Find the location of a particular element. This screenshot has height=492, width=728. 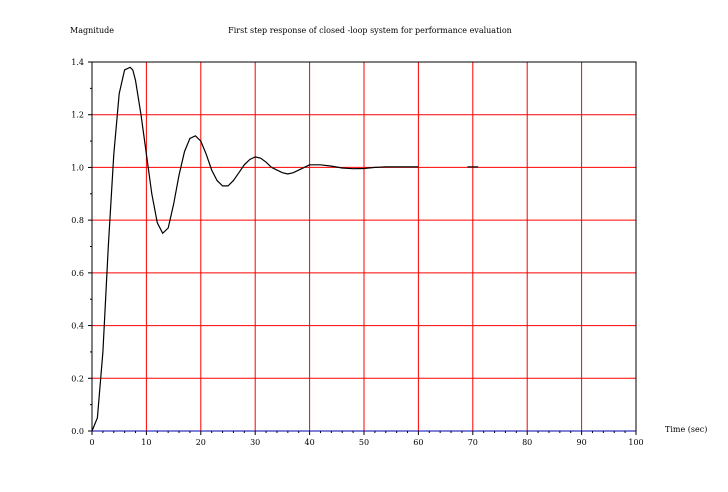

x-axis-label: Time (sec) is located at coordinates (686, 429).